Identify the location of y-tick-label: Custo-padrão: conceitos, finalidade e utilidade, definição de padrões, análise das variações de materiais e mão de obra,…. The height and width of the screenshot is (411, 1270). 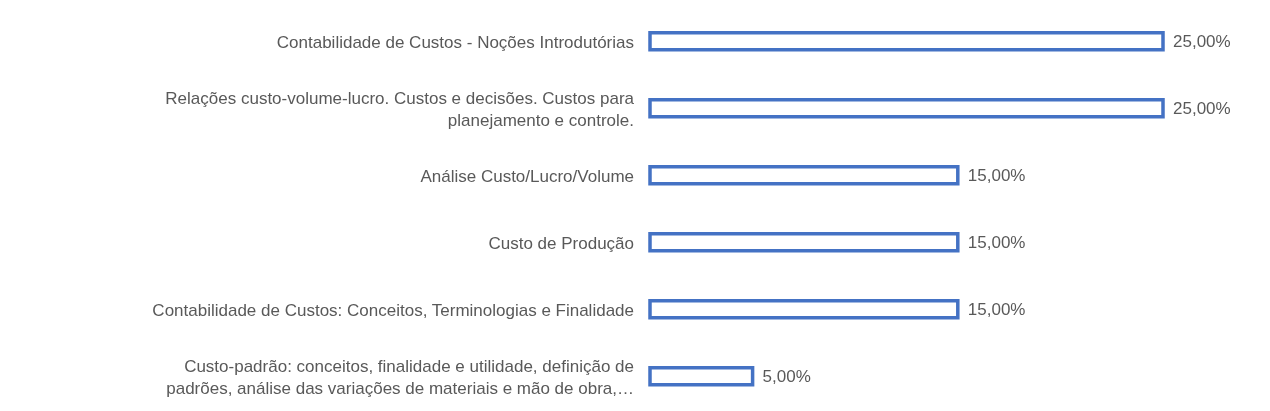
(400, 376).